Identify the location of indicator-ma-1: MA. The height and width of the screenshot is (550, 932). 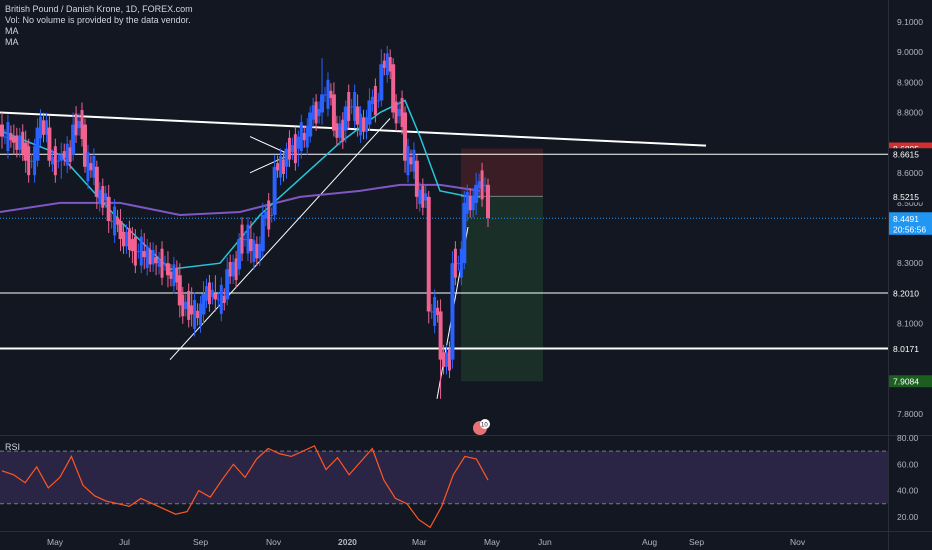
(12, 31).